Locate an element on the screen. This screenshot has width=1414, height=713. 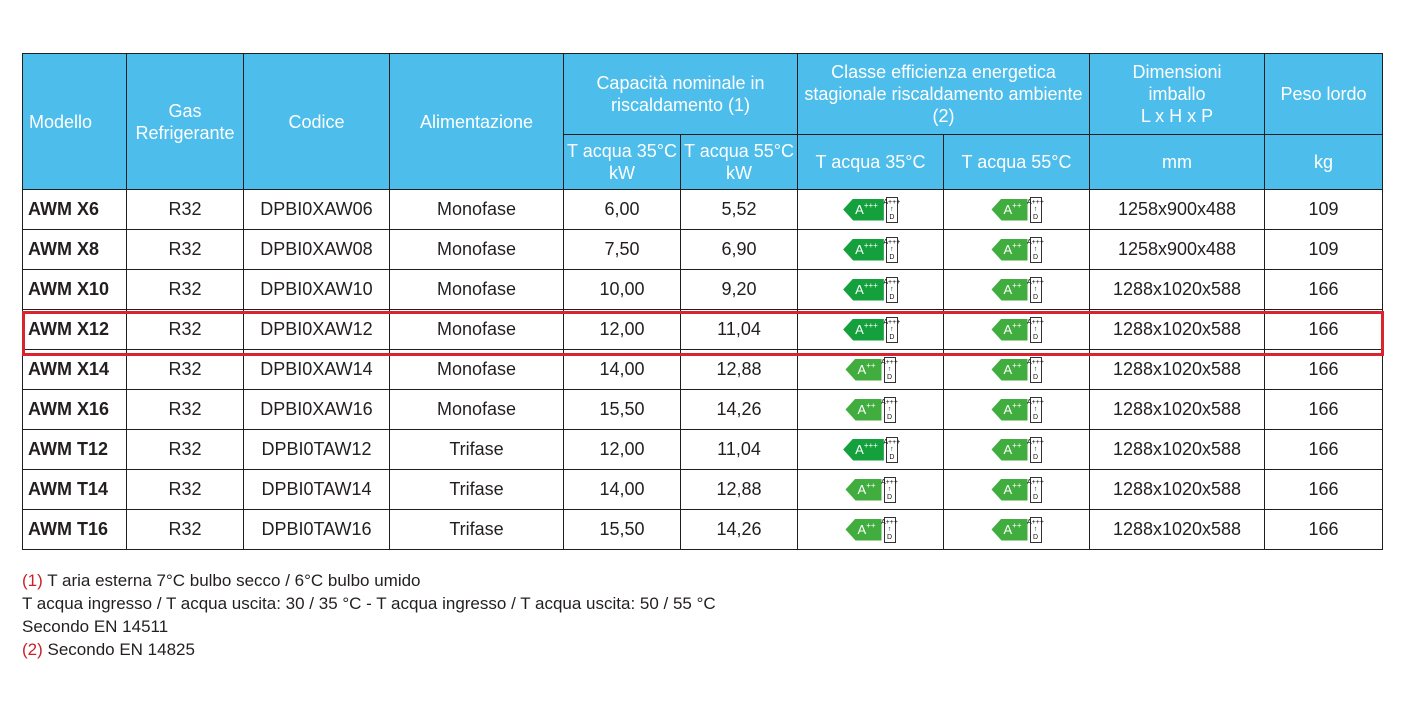
cell-model: AWM T12 is located at coordinates (74, 449).